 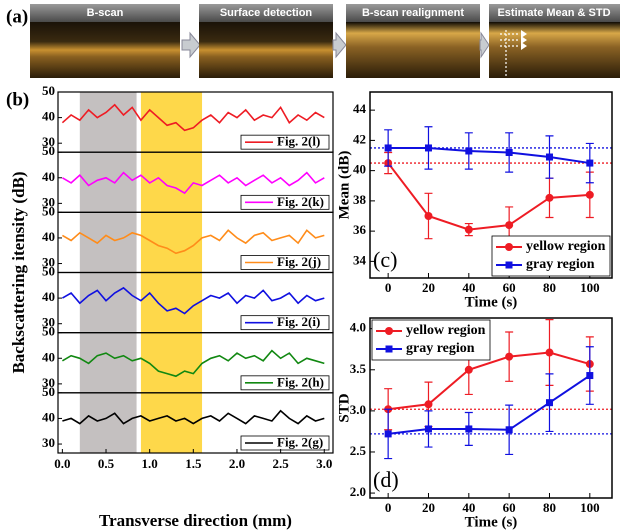 I want to click on y-tick-label: 38, so click(x=360, y=199).